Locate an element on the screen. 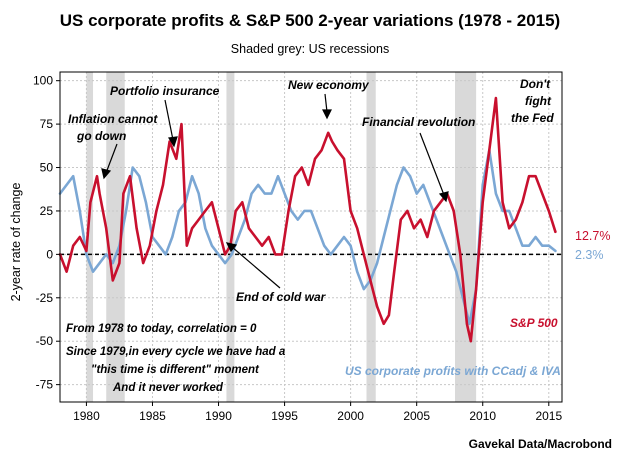 Image resolution: width=620 pixels, height=465 pixels. annotation-cycle-line1: Since 1979,in every cycle we have had a is located at coordinates (176, 352).